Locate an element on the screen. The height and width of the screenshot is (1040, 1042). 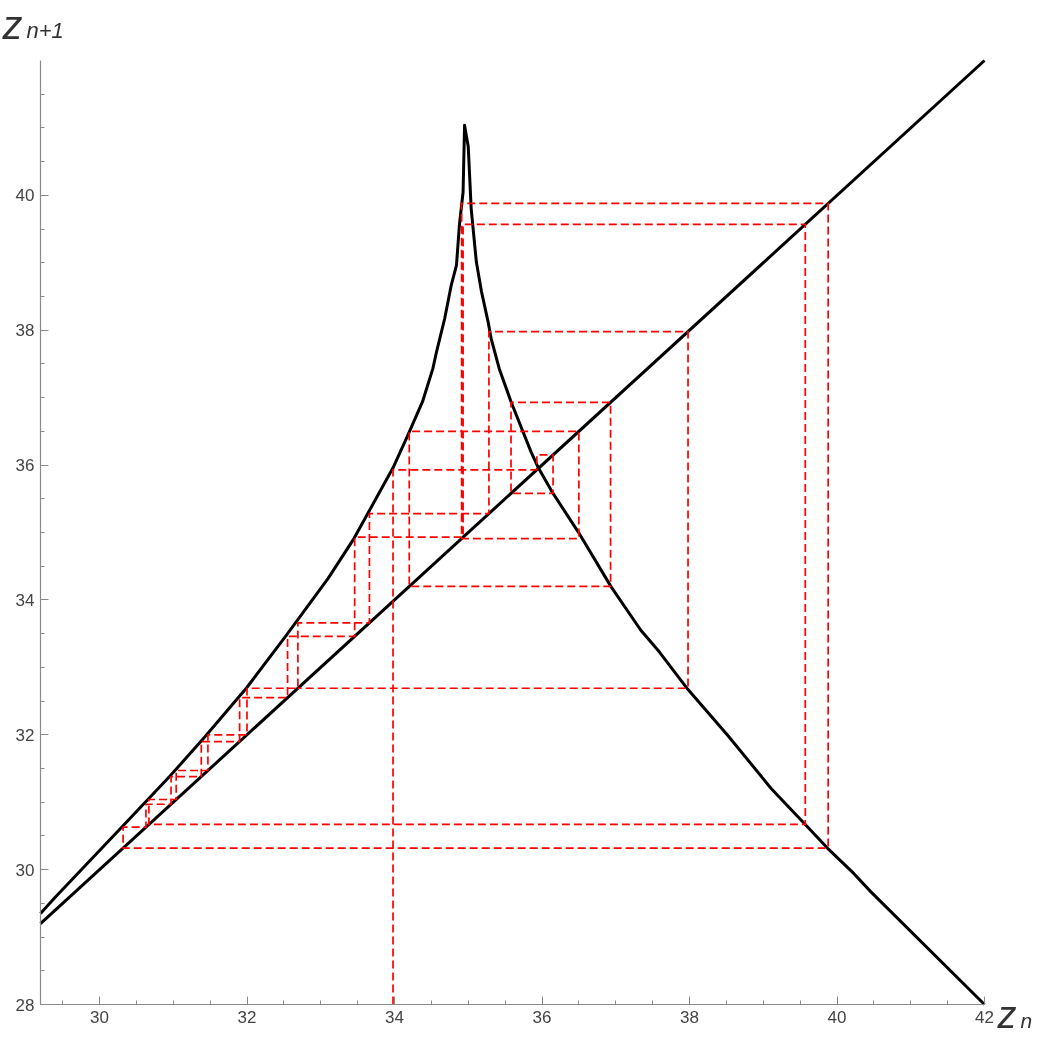
y-tick-label: 28 is located at coordinates (25, 1005).